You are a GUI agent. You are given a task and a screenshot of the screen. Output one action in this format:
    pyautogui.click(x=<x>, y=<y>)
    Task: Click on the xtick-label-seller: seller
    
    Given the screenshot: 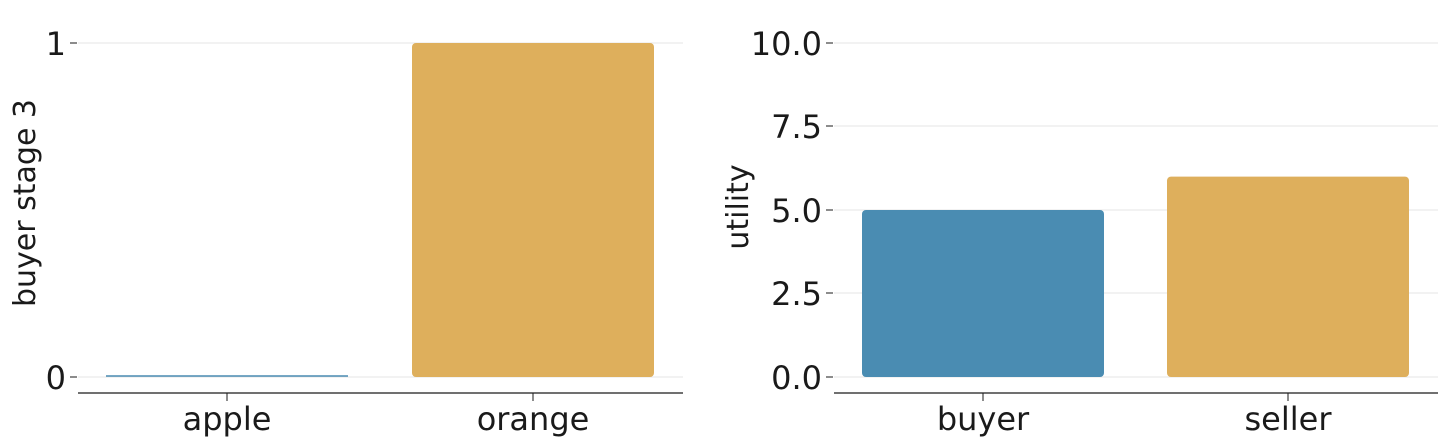 What is the action you would take?
    pyautogui.click(x=1289, y=419)
    